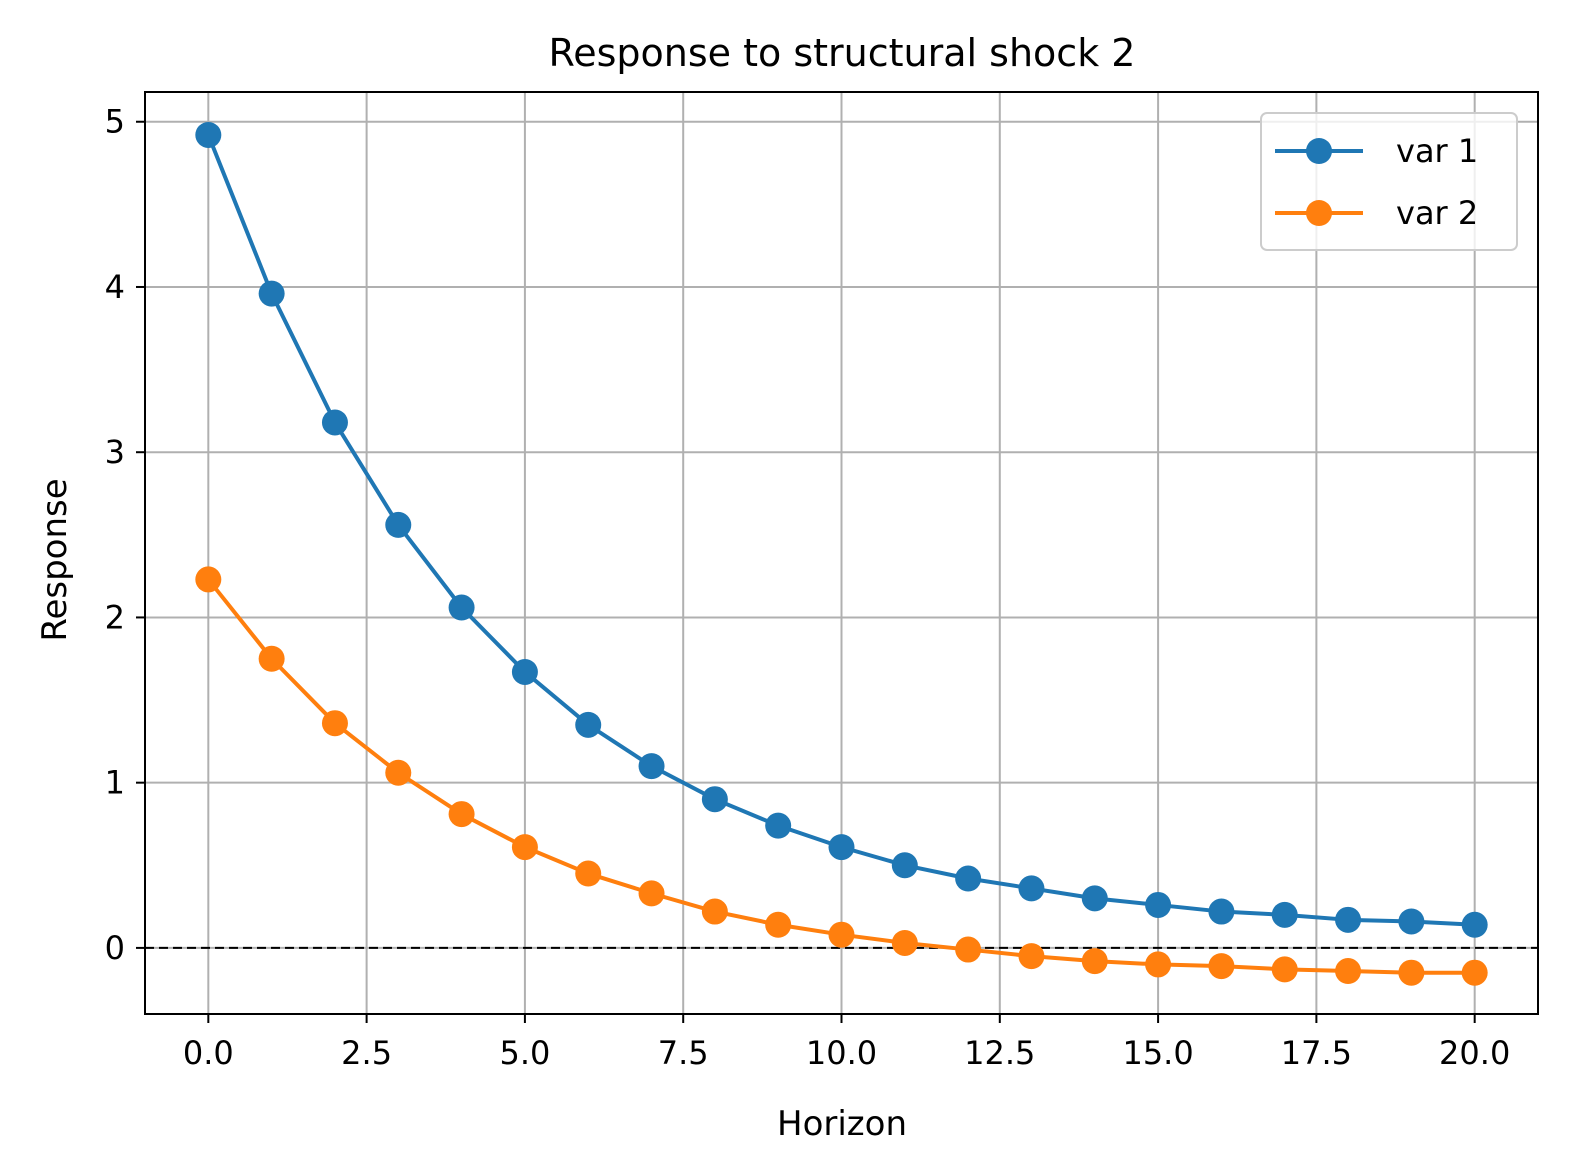 Image resolution: width=1569 pixels, height=1176 pixels. What do you see at coordinates (115, 783) in the screenshot?
I see `y-tick-label: 1` at bounding box center [115, 783].